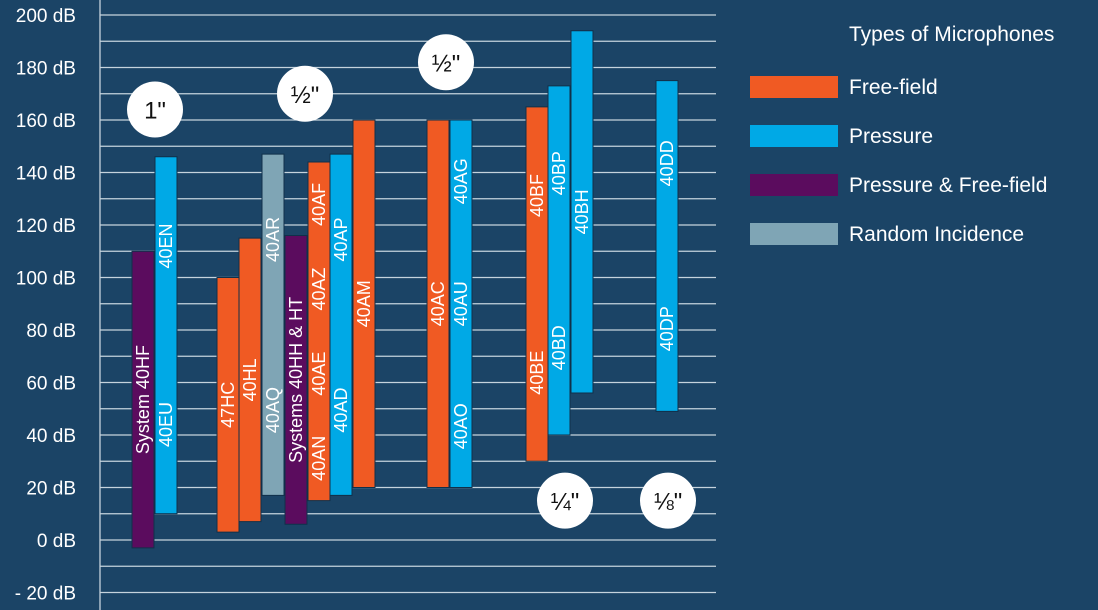 The height and width of the screenshot is (610, 1098). What do you see at coordinates (46, 279) in the screenshot?
I see `y-tick-label: 100 dB` at bounding box center [46, 279].